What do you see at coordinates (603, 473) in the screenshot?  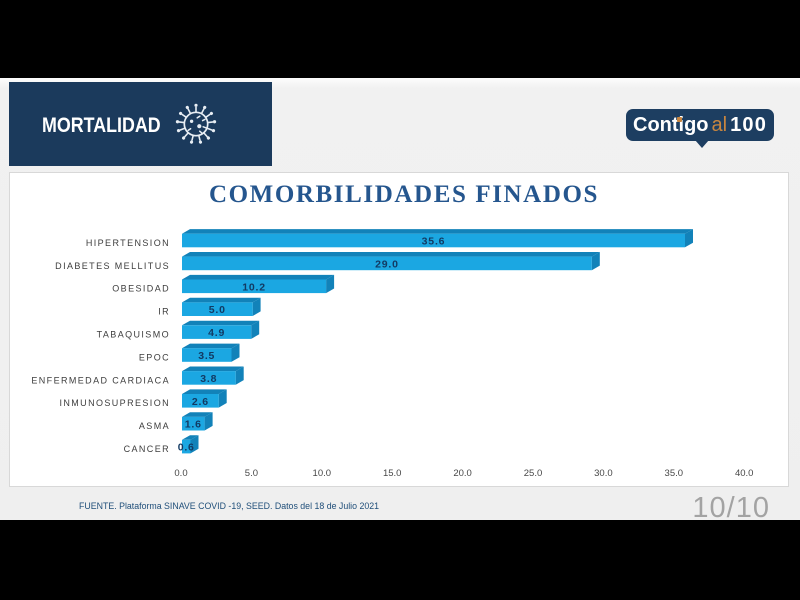 I see `svg-text: 30.0` at bounding box center [603, 473].